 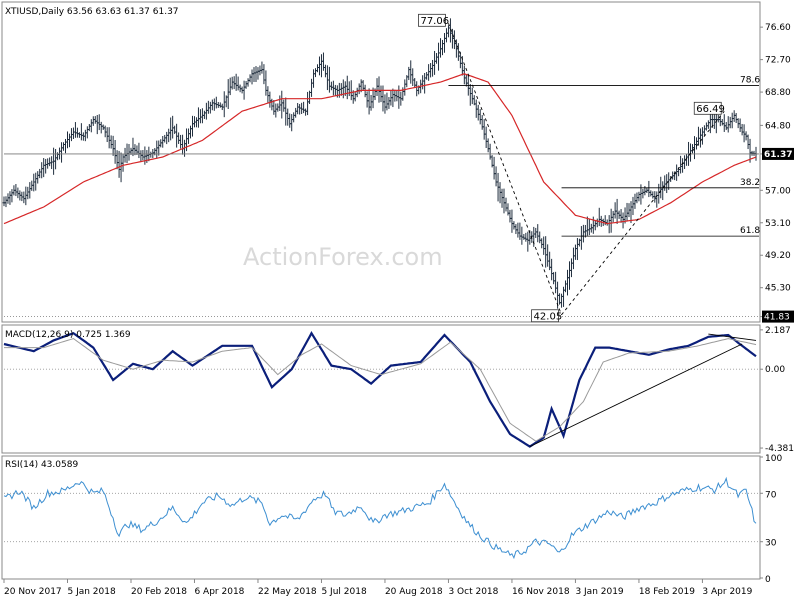 I want to click on rsi-lines, so click(x=381, y=518).